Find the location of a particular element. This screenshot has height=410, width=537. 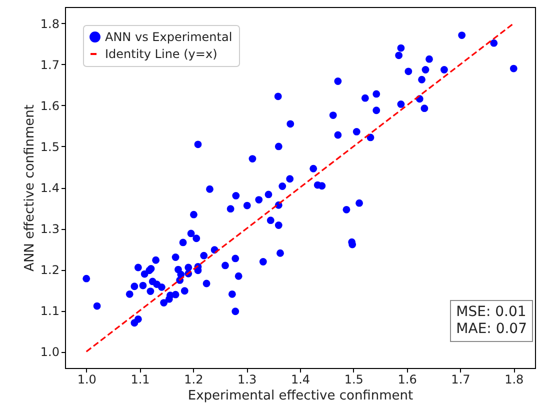

y-tick-label: 1.4 is located at coordinates (50, 188).